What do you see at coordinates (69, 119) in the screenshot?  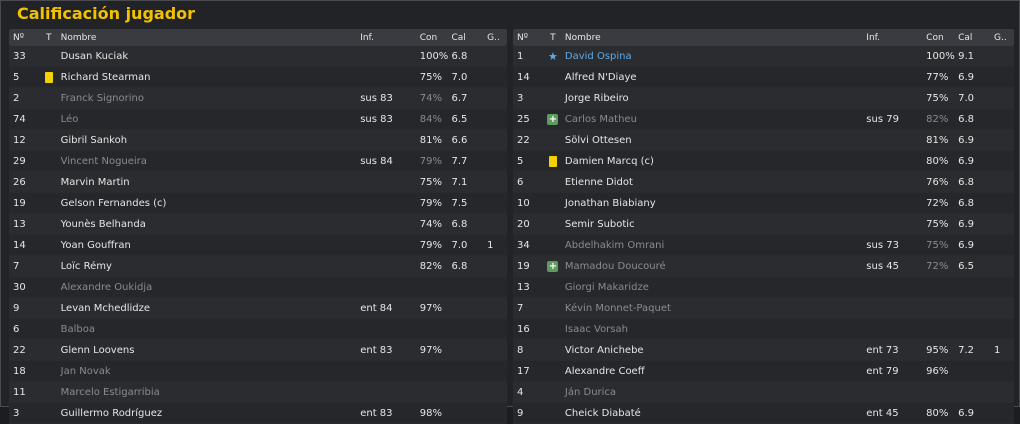 I see `player-name: Léo` at bounding box center [69, 119].